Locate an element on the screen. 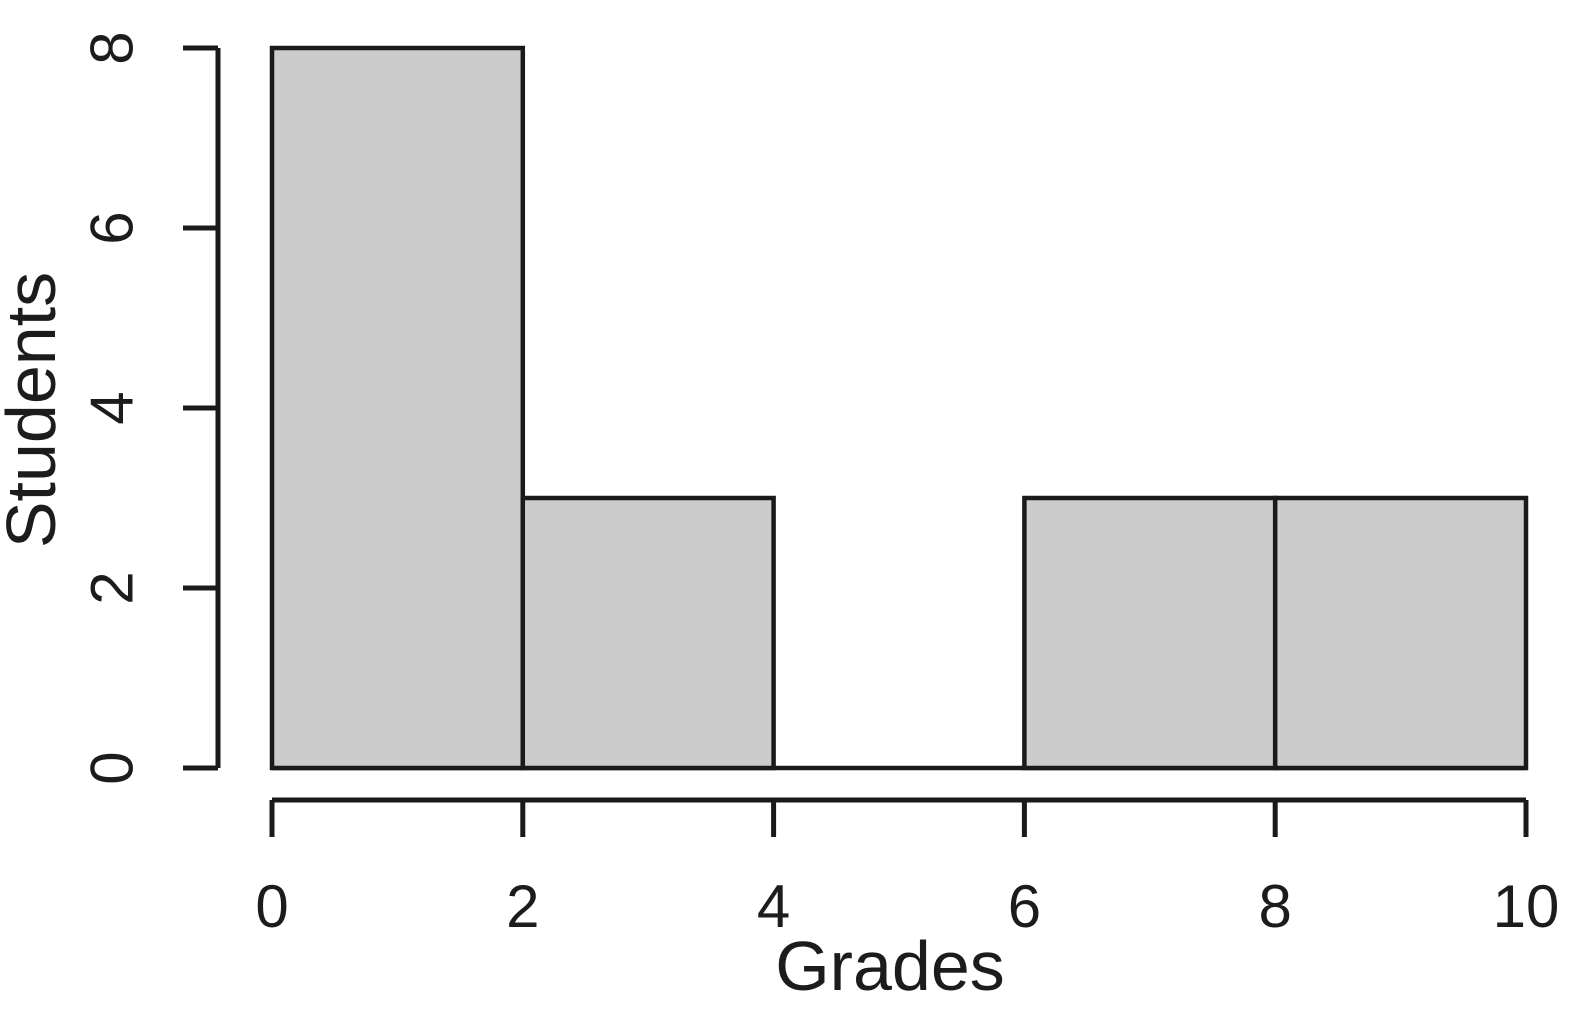 The image size is (1582, 1022). x-tick-label: 2 is located at coordinates (522, 906).